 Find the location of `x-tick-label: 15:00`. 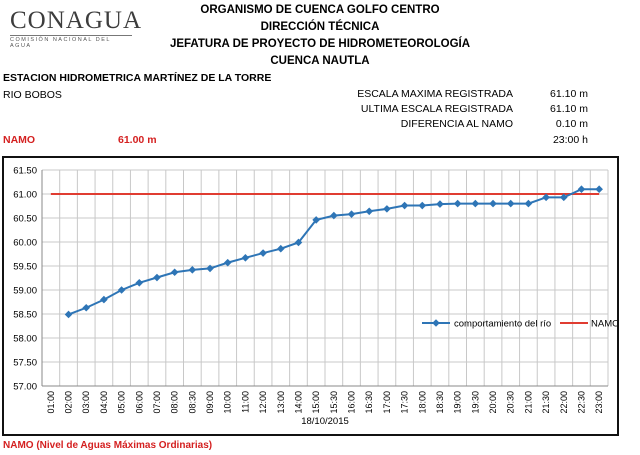

x-tick-label: 15:00 is located at coordinates (316, 402).